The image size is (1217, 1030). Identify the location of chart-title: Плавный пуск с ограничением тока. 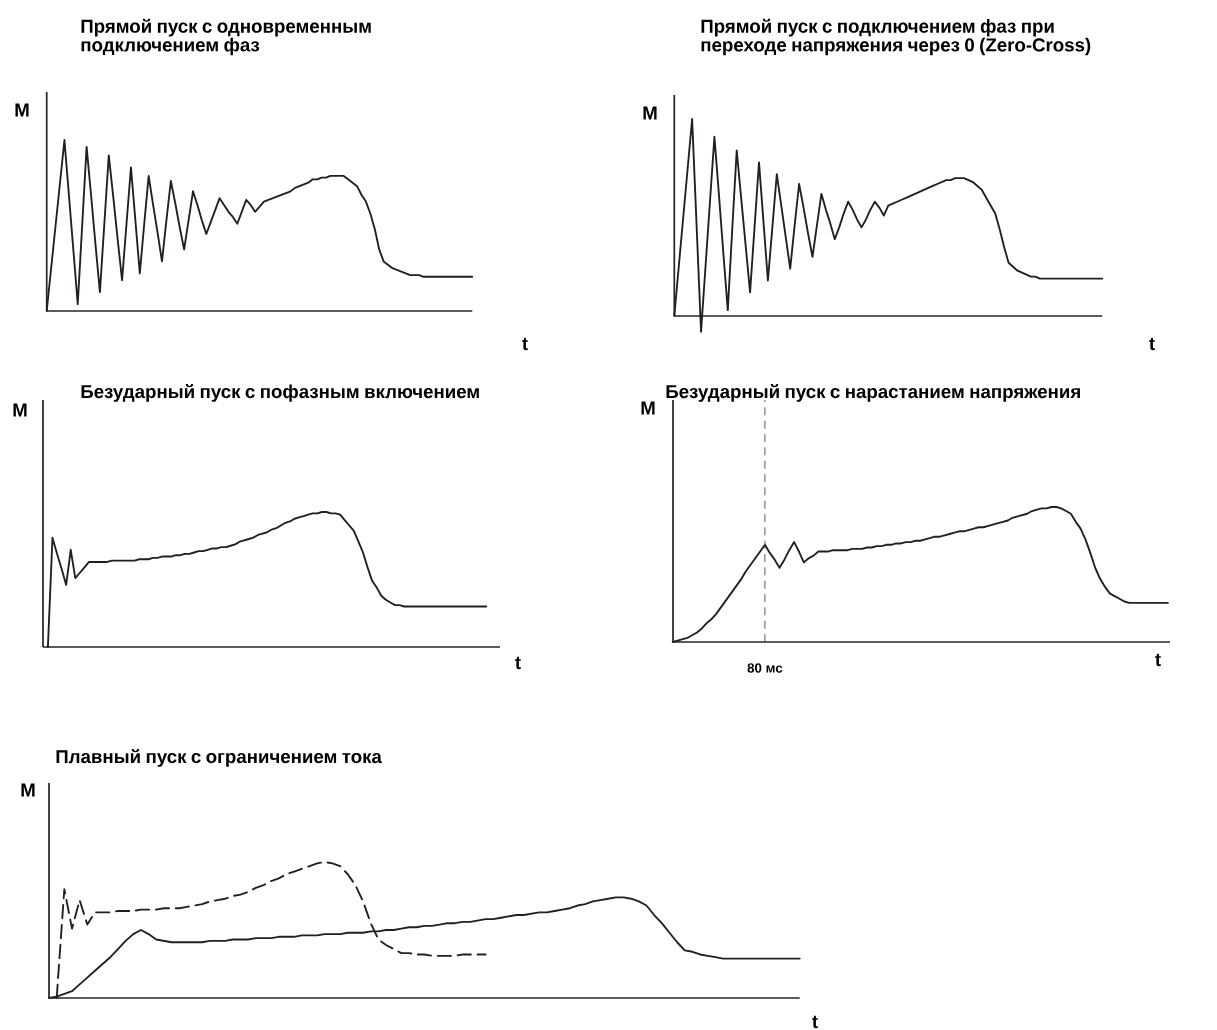
(219, 758).